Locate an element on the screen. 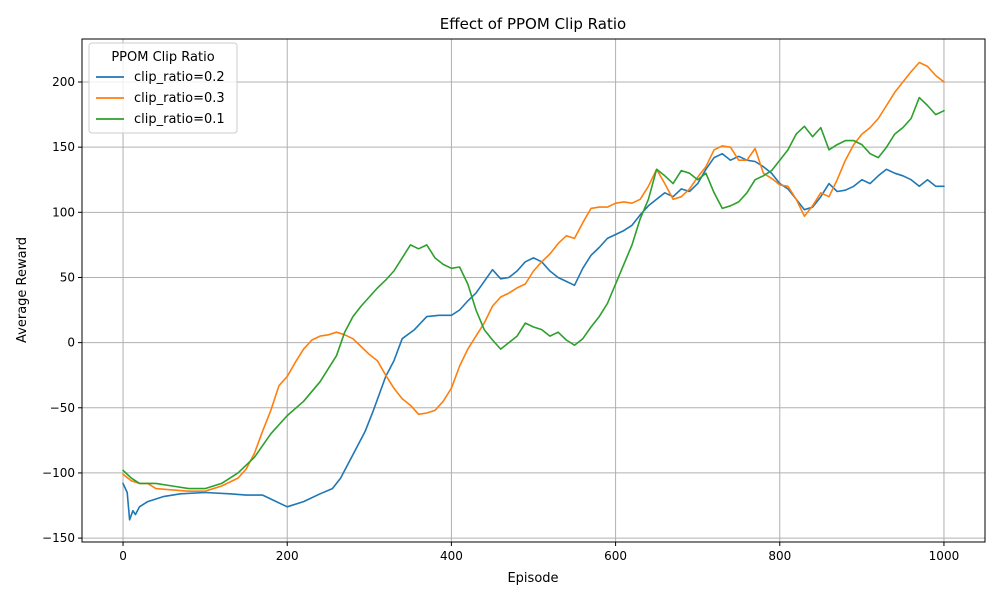 The width and height of the screenshot is (1000, 600). x-tick-label: 1000 is located at coordinates (944, 556).